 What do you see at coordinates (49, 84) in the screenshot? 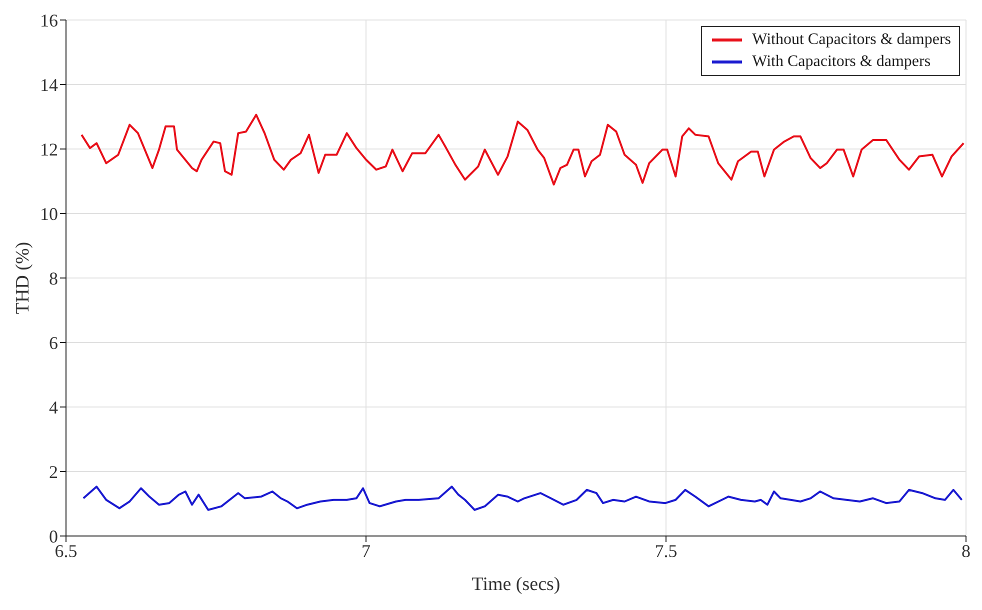
I see `y-tick-label: 14` at bounding box center [49, 84].